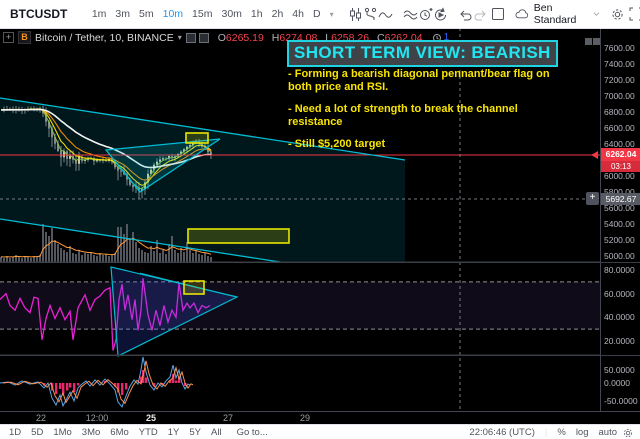  Describe the element at coordinates (440, 14) in the screenshot. I see `replay-icon` at that location.